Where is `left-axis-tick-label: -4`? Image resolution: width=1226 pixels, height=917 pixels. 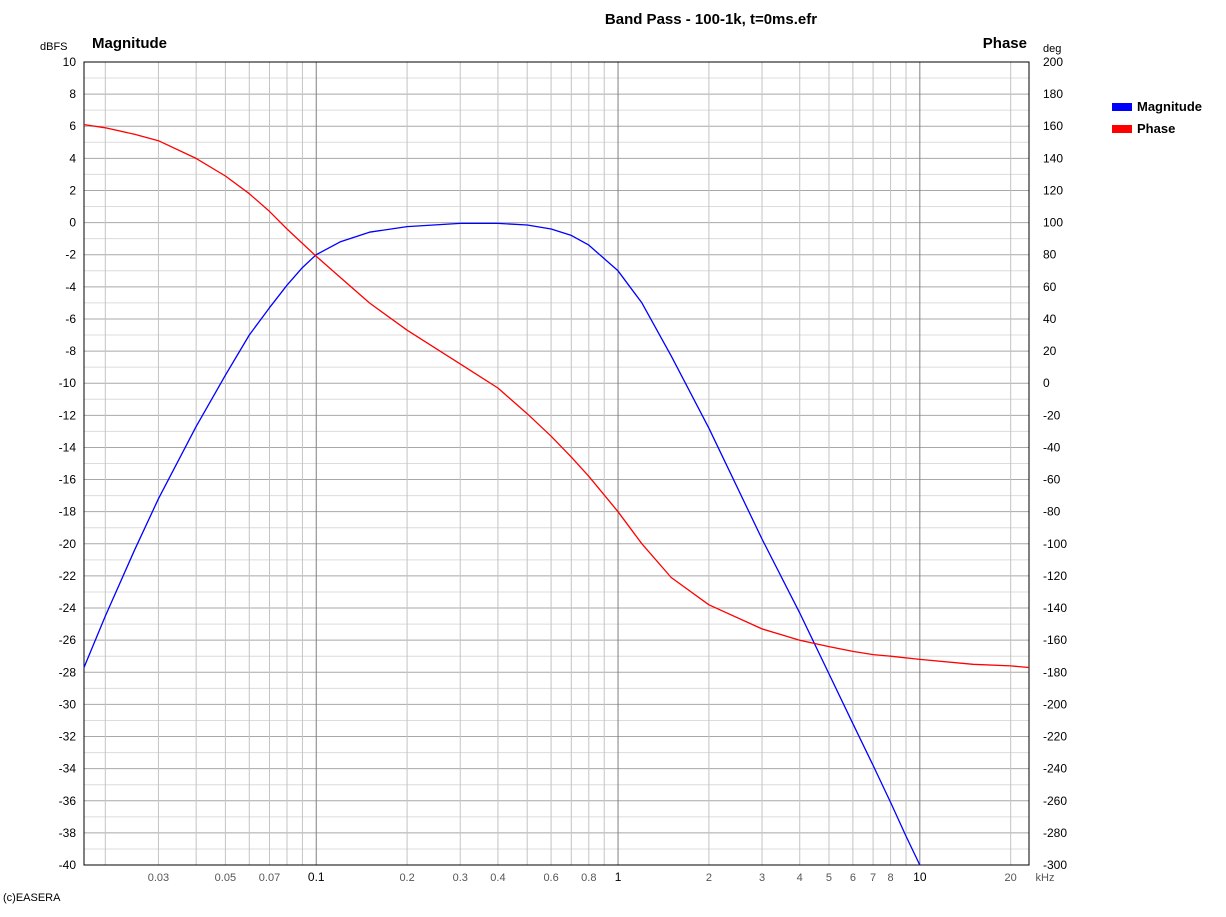 left-axis-tick-label: -4 is located at coordinates (70, 287).